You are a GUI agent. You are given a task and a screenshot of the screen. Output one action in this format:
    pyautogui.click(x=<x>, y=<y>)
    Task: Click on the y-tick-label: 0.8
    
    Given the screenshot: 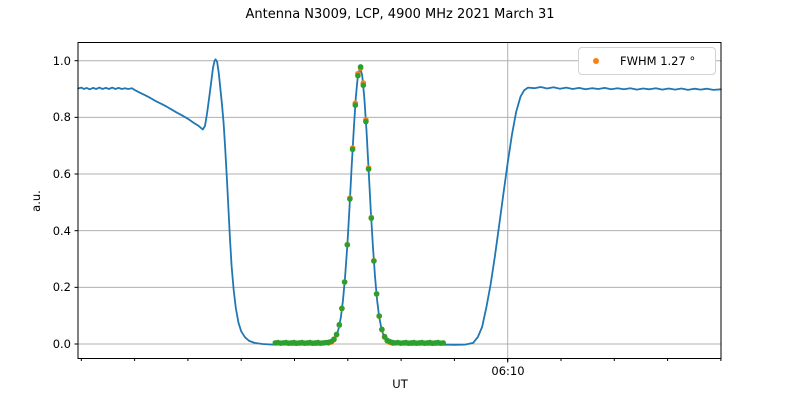 What is the action you would take?
    pyautogui.click(x=61, y=117)
    